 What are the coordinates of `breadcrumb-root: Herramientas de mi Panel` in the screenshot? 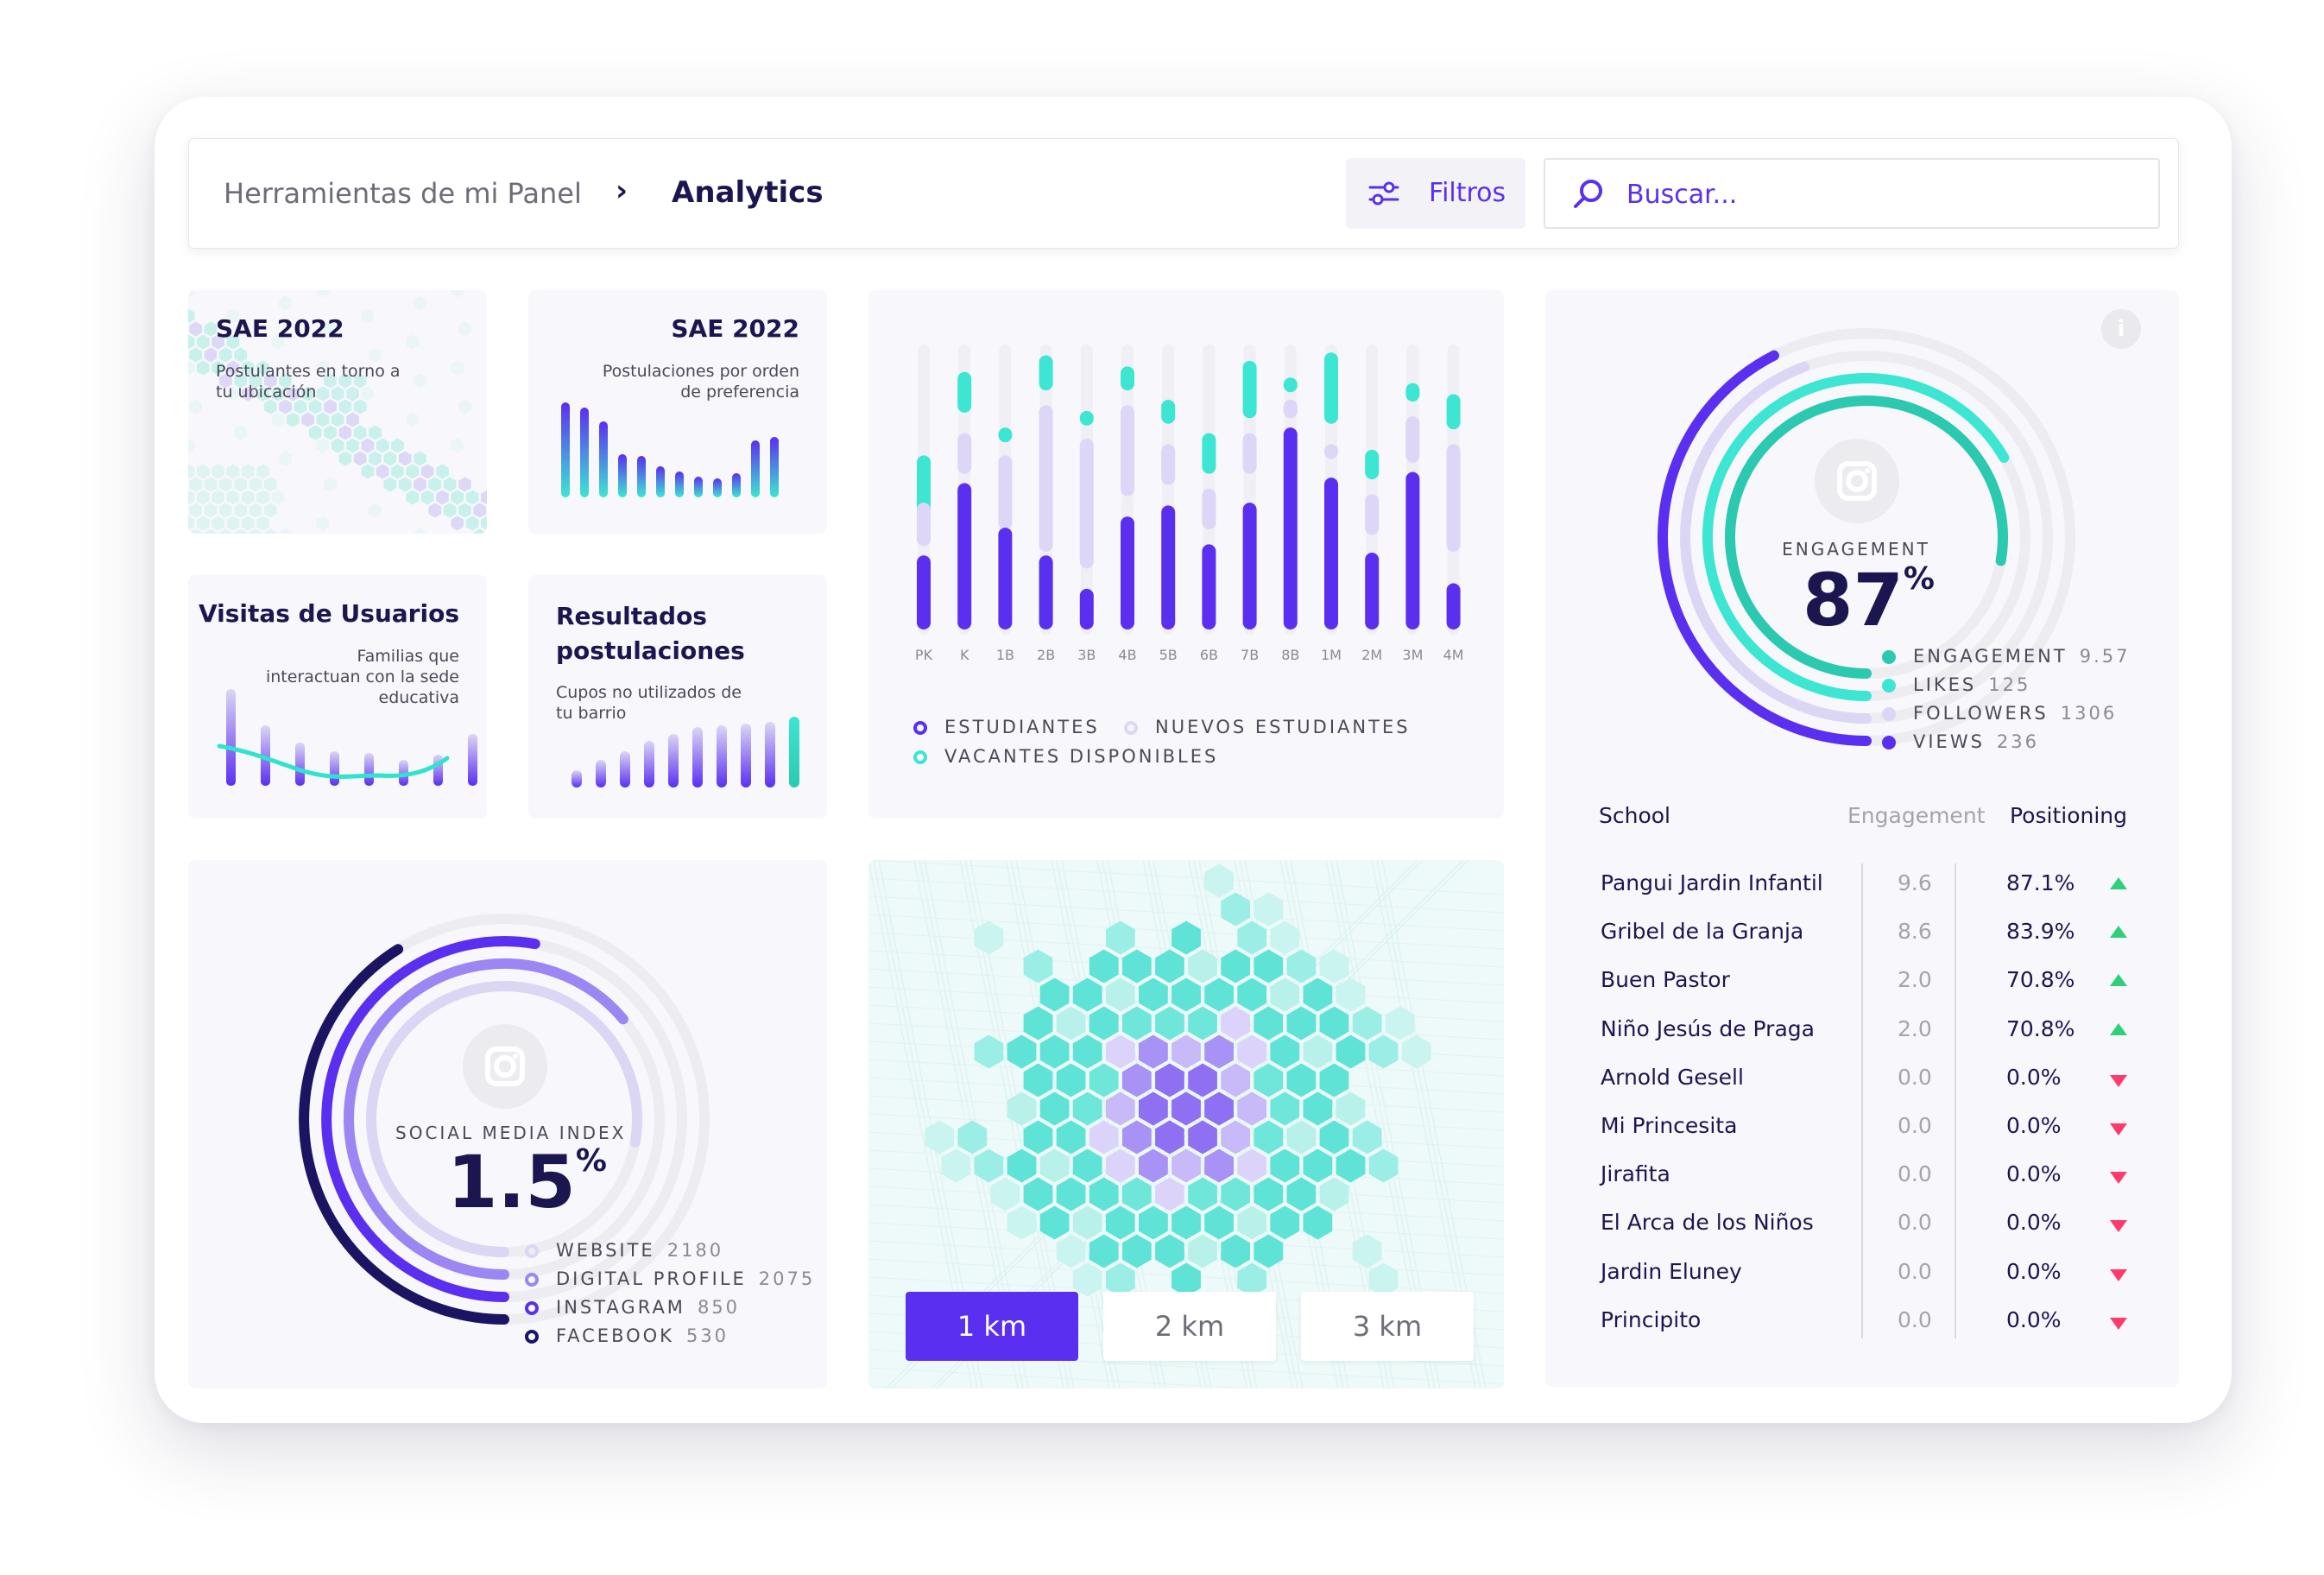 It's located at (403, 193).